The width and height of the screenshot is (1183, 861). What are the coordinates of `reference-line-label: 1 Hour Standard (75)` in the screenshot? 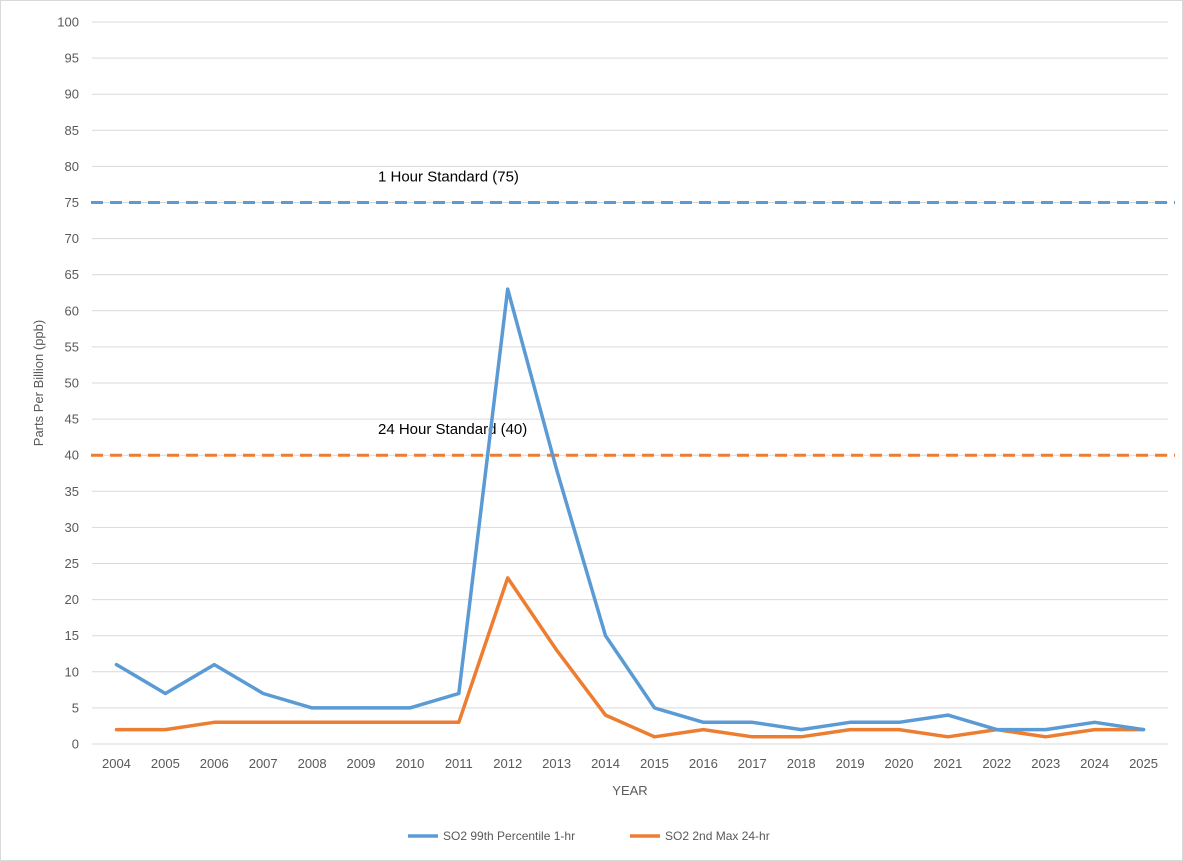 It's located at (448, 177).